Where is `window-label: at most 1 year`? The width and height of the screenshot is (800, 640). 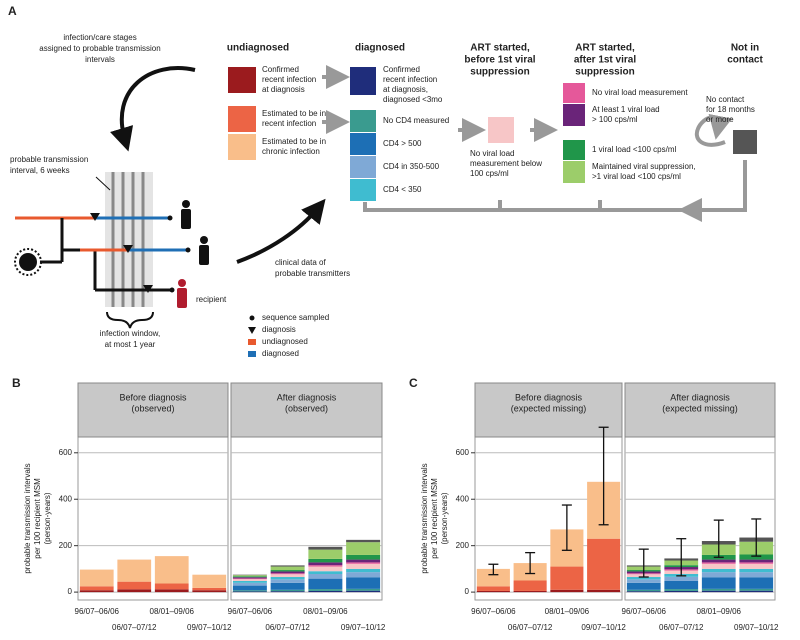
window-label: at most 1 year is located at coordinates (130, 344).